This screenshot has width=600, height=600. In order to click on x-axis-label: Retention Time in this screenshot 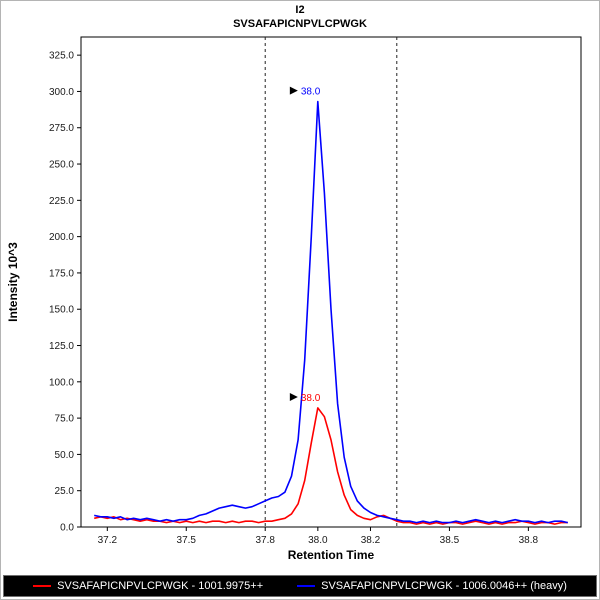, I will do `click(331, 555)`.